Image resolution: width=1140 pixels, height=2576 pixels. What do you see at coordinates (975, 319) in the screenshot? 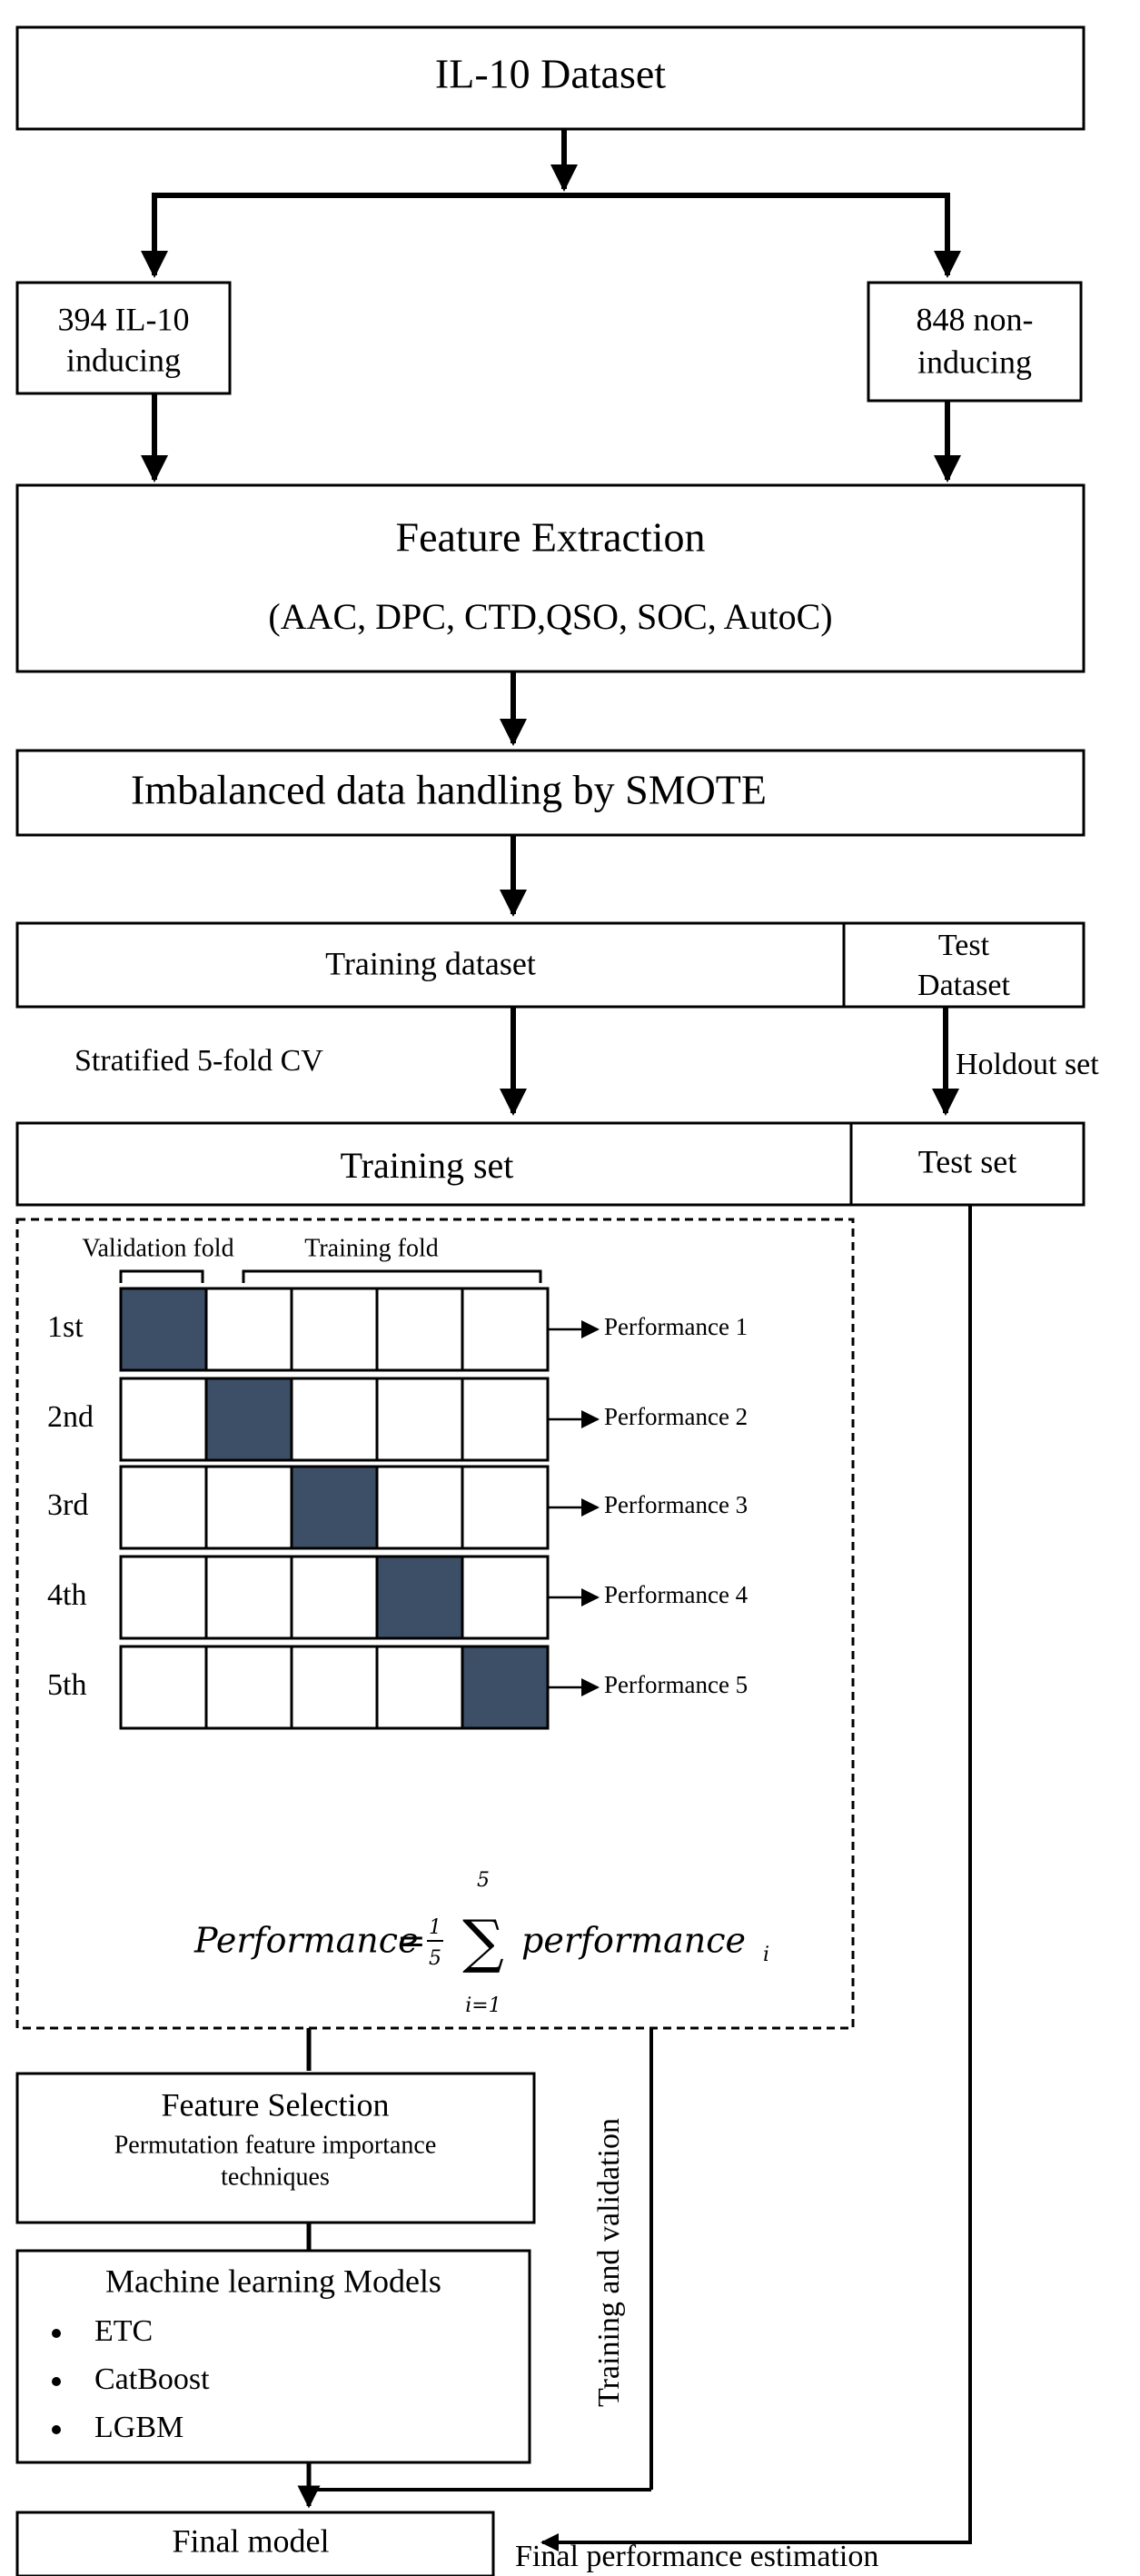
I see `non-inducing-count: 848 non-` at bounding box center [975, 319].